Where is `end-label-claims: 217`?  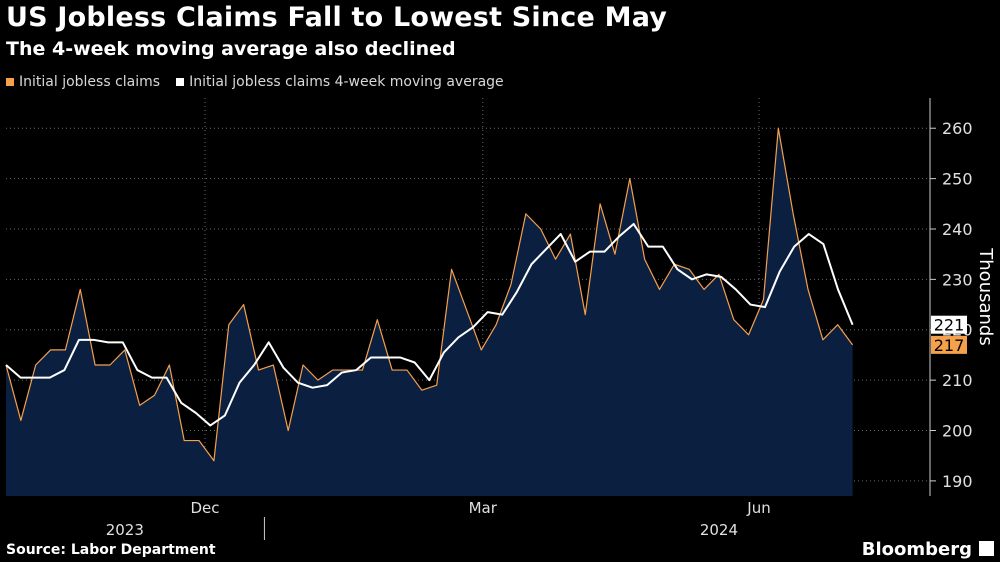 end-label-claims: 217 is located at coordinates (949, 345).